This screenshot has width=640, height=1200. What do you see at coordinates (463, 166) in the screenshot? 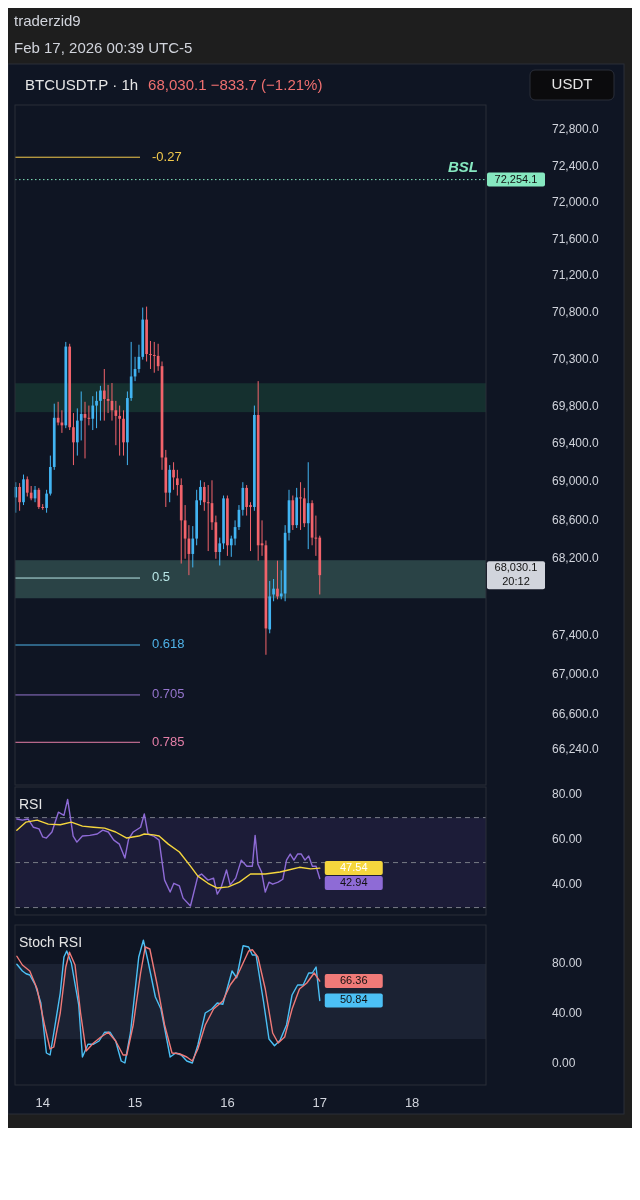
I see `ref-line-label: BSL` at bounding box center [463, 166].